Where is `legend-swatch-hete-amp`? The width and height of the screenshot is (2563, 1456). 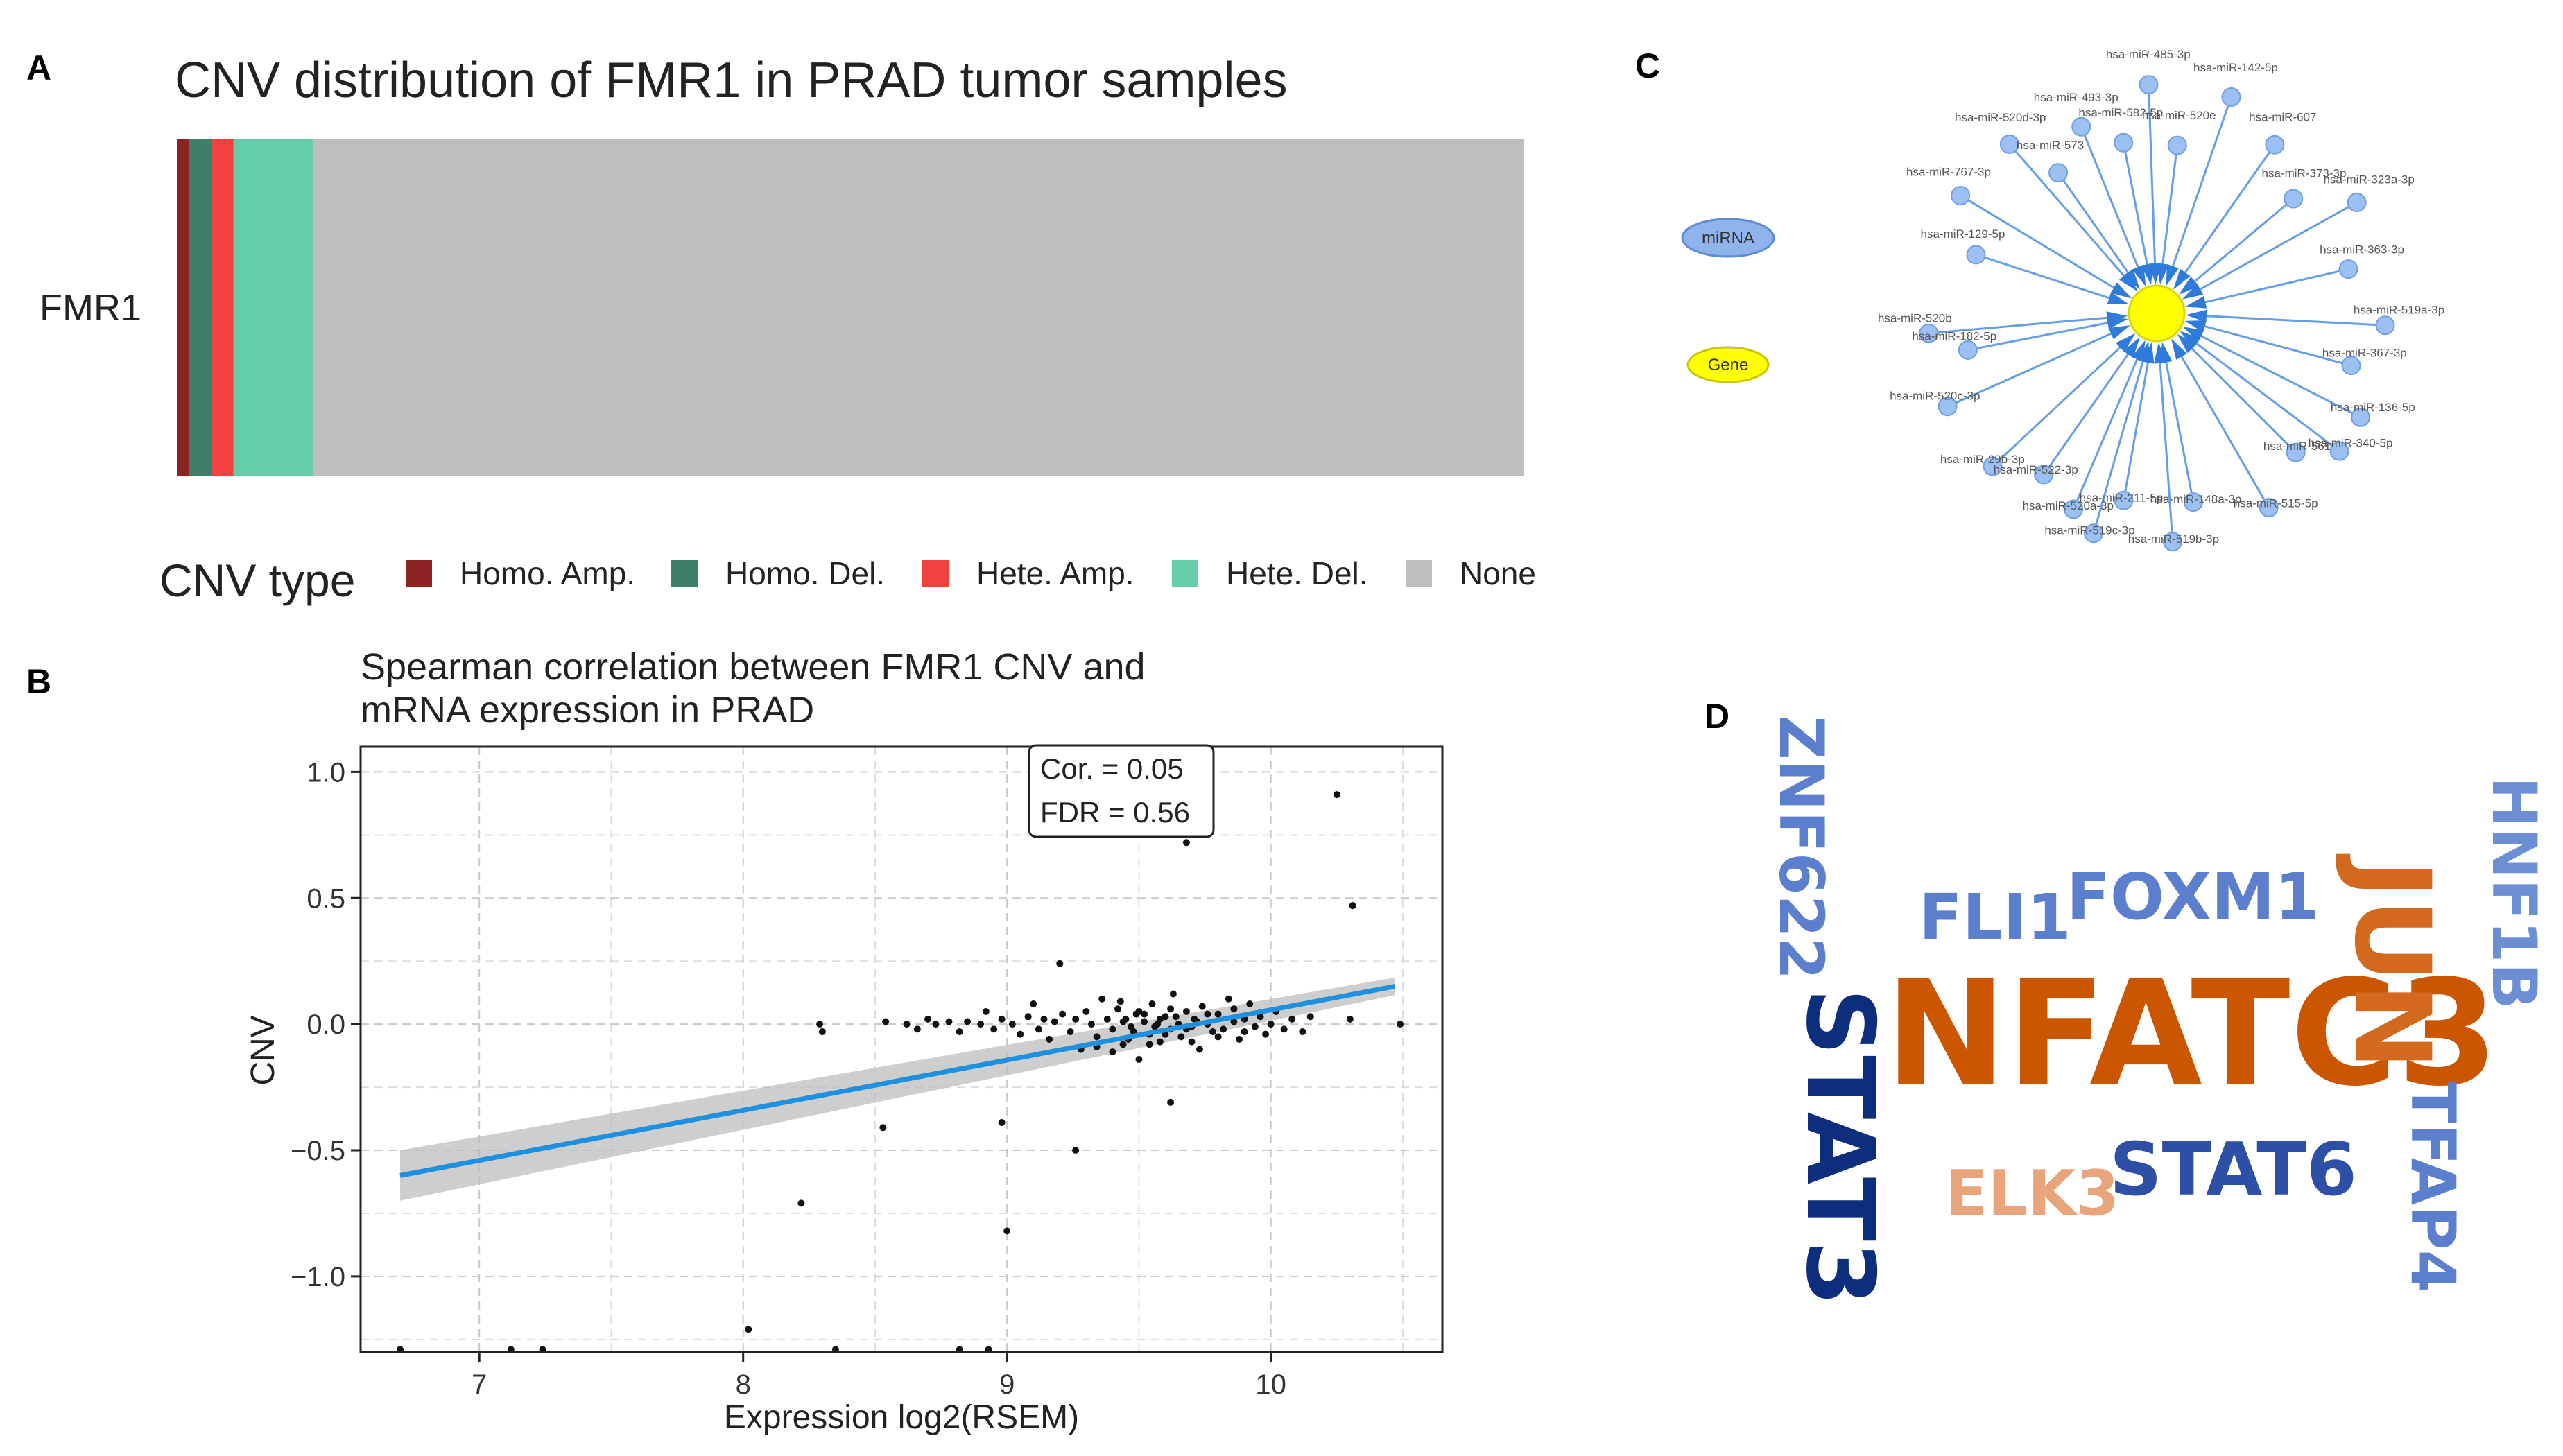 legend-swatch-hete-amp is located at coordinates (935, 573).